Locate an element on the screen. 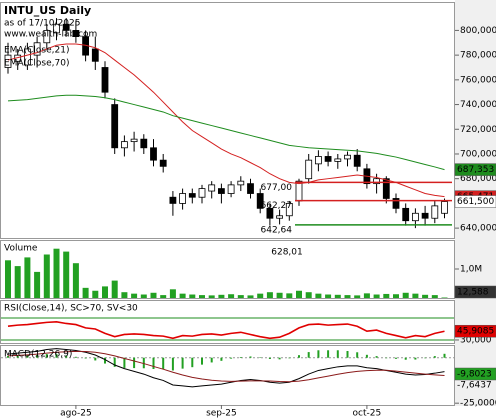 This screenshot has width=496, height=420. y-tick-label: 760,000 is located at coordinates (478, 80).